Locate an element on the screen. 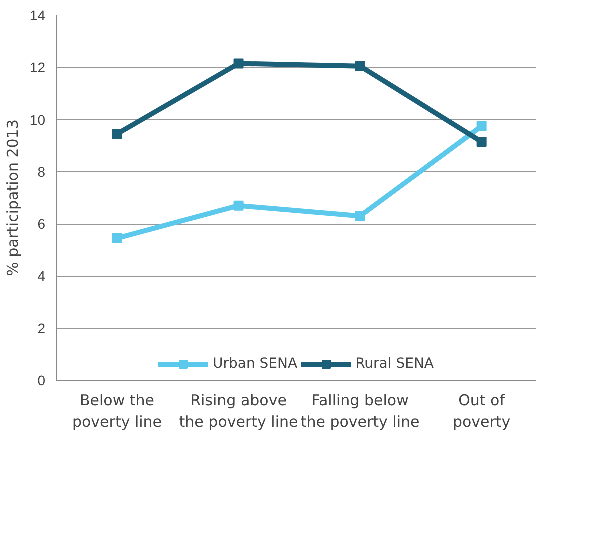 This screenshot has height=539, width=589. legend-label: Urban SENA is located at coordinates (255, 364).